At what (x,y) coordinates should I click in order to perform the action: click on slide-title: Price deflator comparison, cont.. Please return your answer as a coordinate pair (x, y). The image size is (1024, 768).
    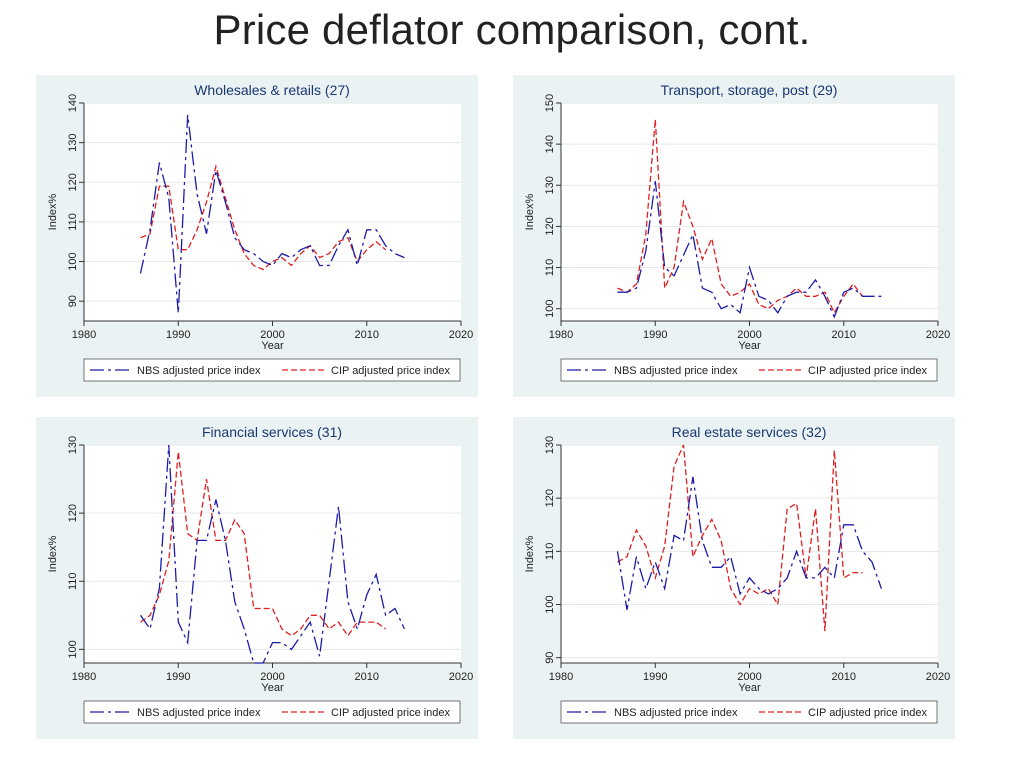
    Looking at the image, I should click on (512, 29).